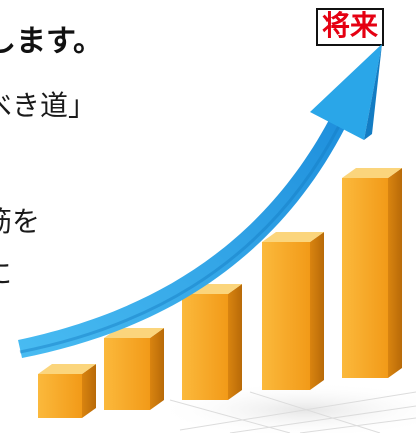  What do you see at coordinates (20, 221) in the screenshot?
I see `body-line-2: 筋を` at bounding box center [20, 221].